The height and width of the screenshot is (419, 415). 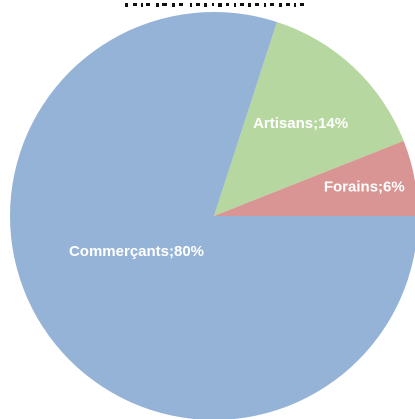 I want to click on cropped-header-glyphs, so click(x=214, y=3).